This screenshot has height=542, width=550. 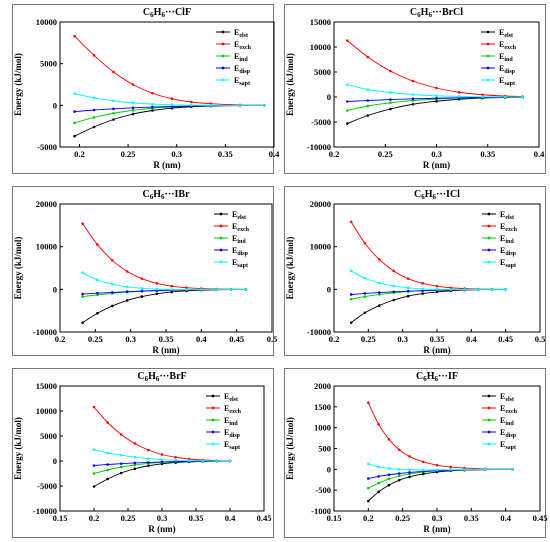 I want to click on legend-label-subscript: ind, so click(x=243, y=60).